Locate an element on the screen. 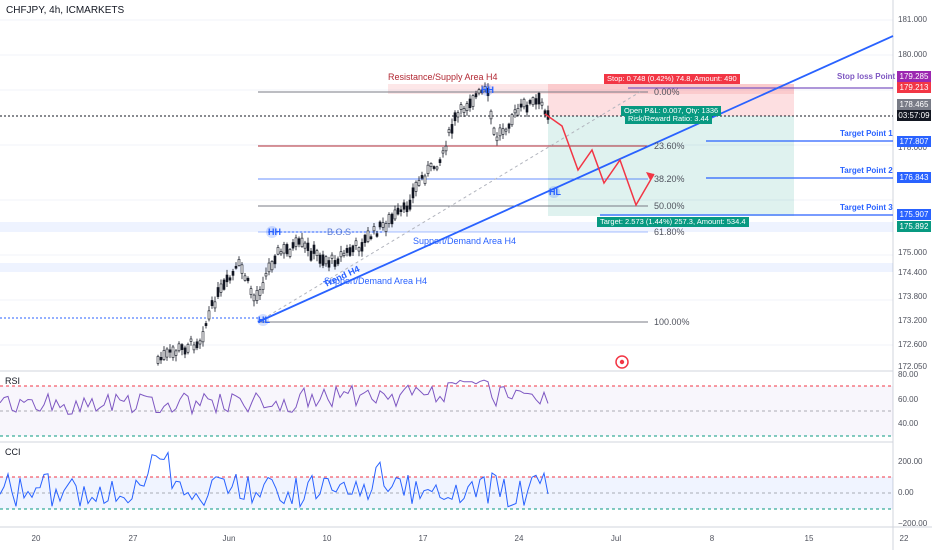 This screenshot has height=550, width=932. stop-box-label: Stop: 0.748 (0.42%) 74.8, Amount: 490 is located at coordinates (672, 79).